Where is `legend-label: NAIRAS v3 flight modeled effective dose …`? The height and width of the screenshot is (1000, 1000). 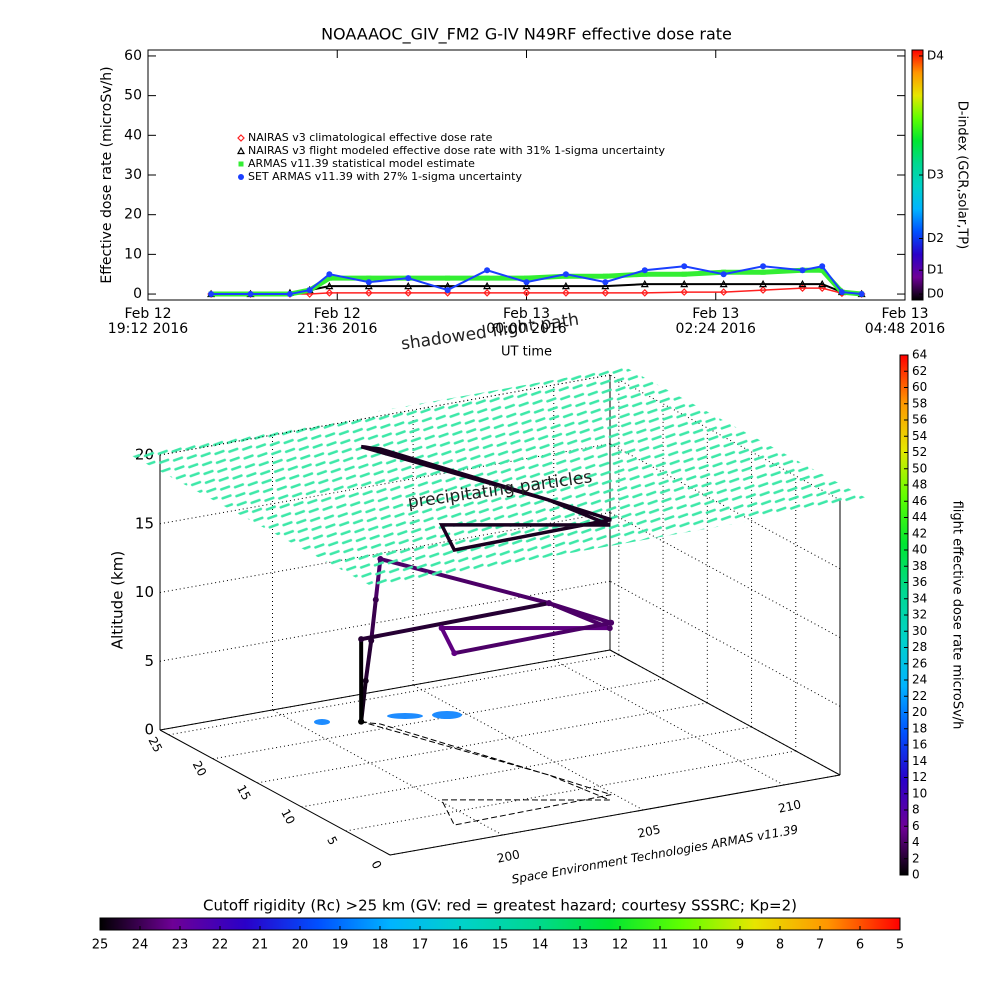
legend-label: NAIRAS v3 flight modeled effective dose … is located at coordinates (456, 150).